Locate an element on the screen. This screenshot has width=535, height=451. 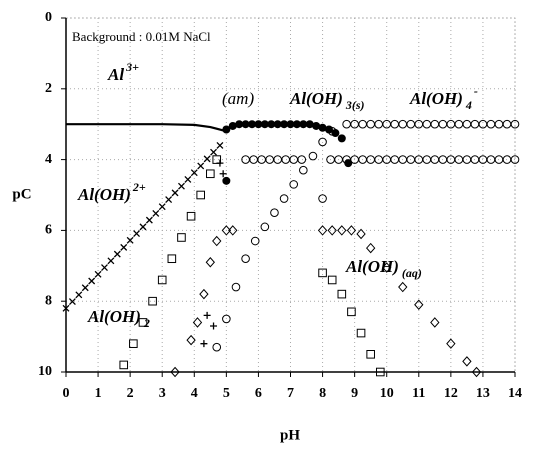
annotation: Al(OH) 3(s) is located at coordinates (327, 100).